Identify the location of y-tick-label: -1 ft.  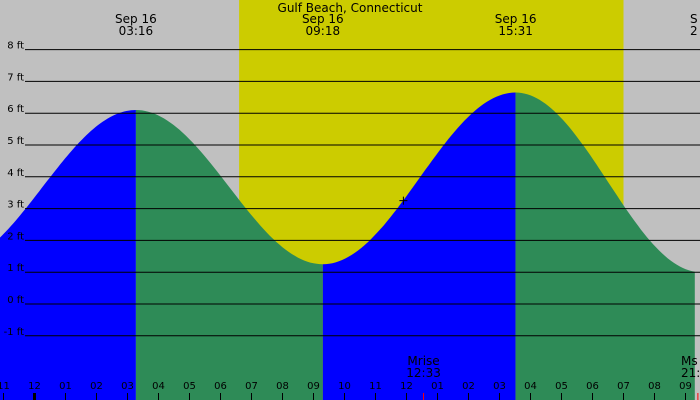
(14, 332).